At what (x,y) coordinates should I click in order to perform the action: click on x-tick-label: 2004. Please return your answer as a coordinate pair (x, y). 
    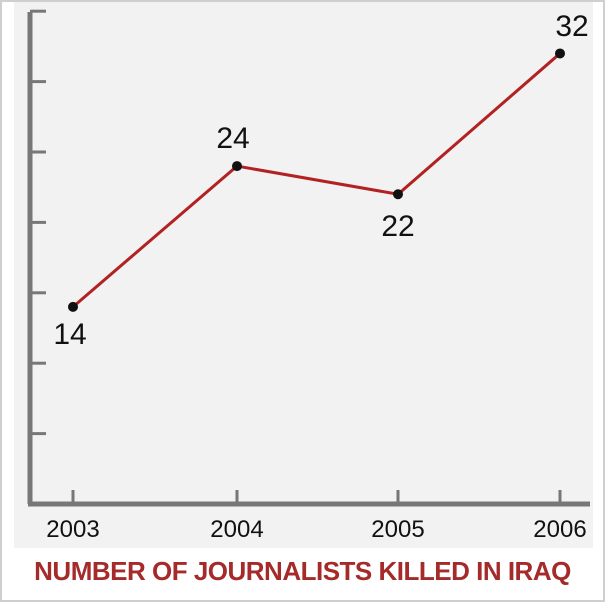
    Looking at the image, I should click on (236, 529).